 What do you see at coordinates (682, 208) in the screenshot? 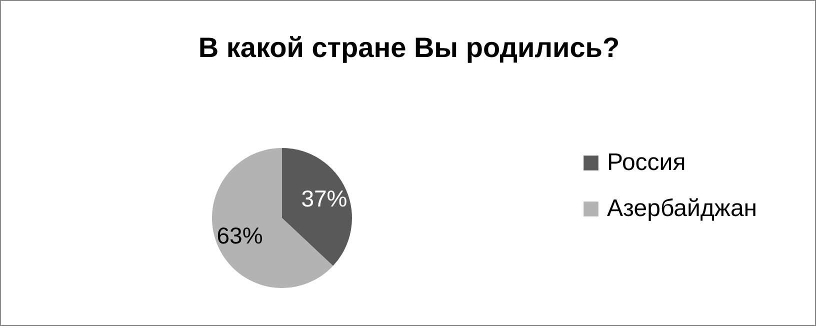
I see `legend-label: Азербайджан` at bounding box center [682, 208].